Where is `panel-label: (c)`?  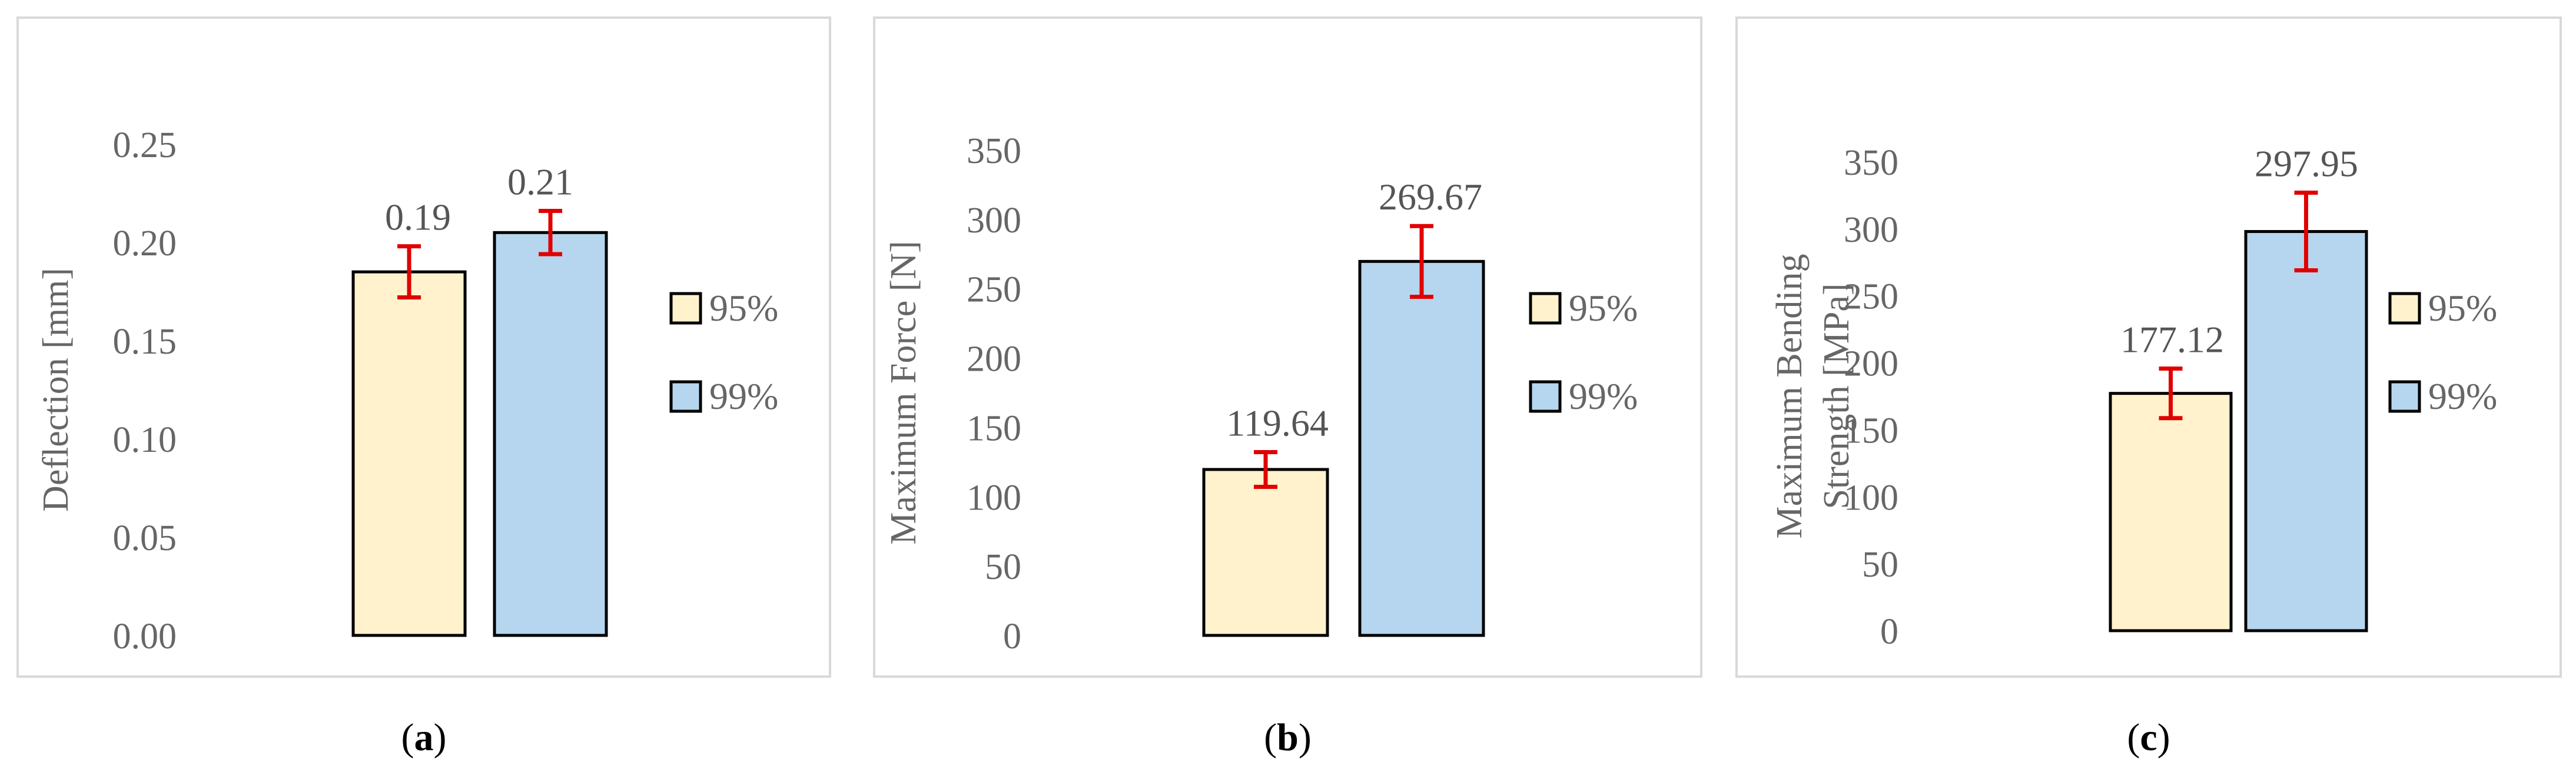 panel-label: (c) is located at coordinates (2148, 737).